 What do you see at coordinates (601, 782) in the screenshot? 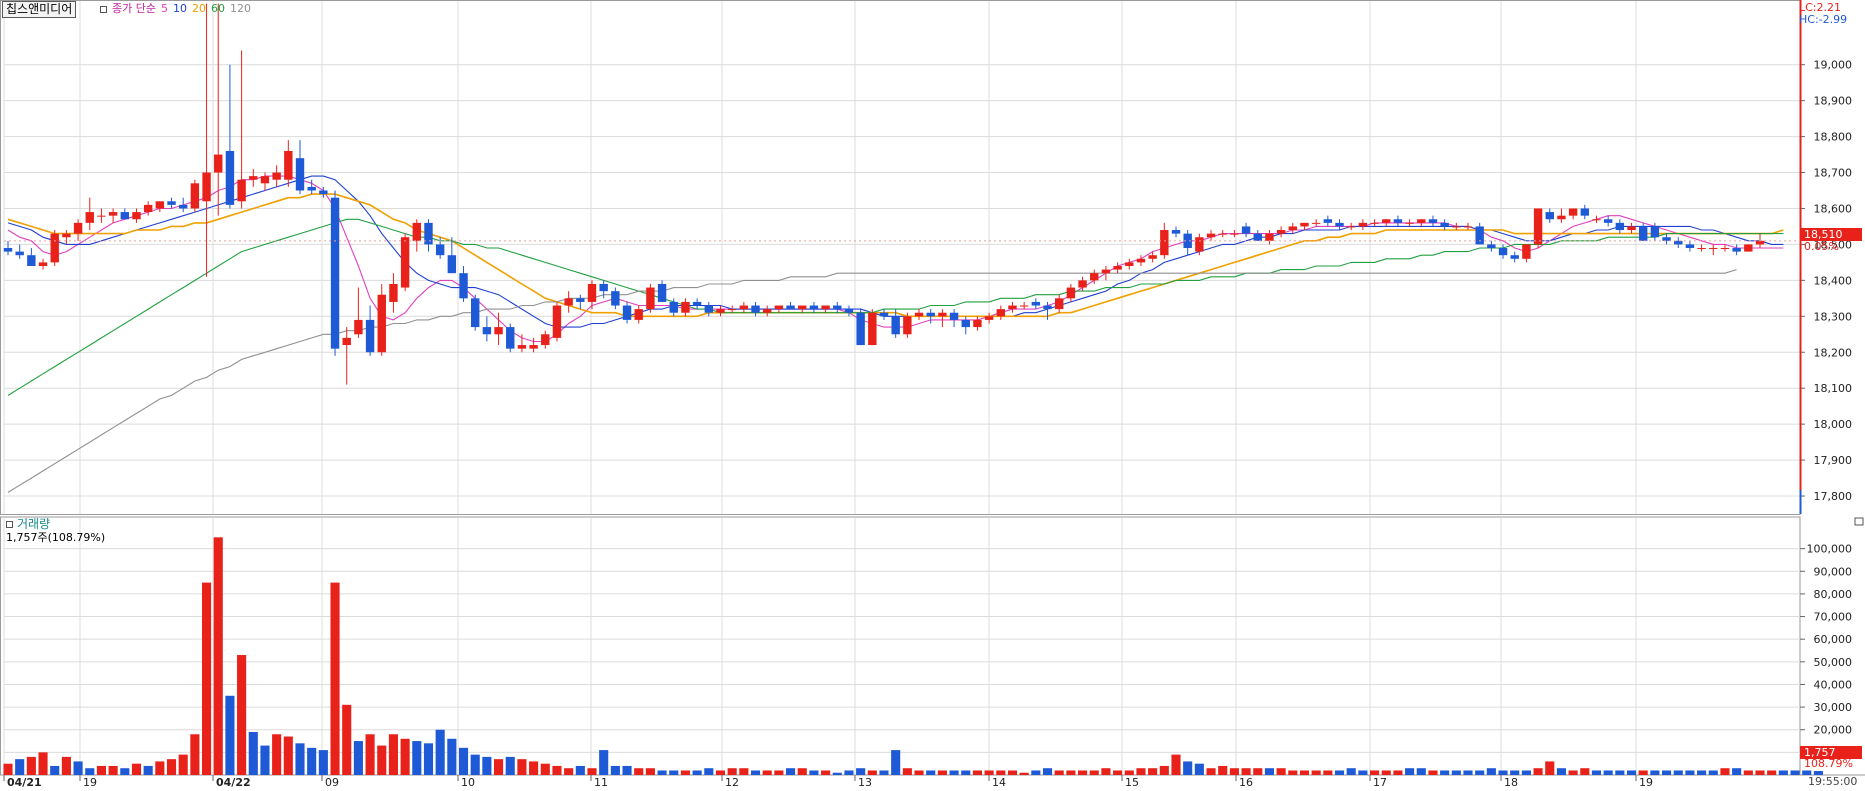
I see `date-label: 11` at bounding box center [601, 782].